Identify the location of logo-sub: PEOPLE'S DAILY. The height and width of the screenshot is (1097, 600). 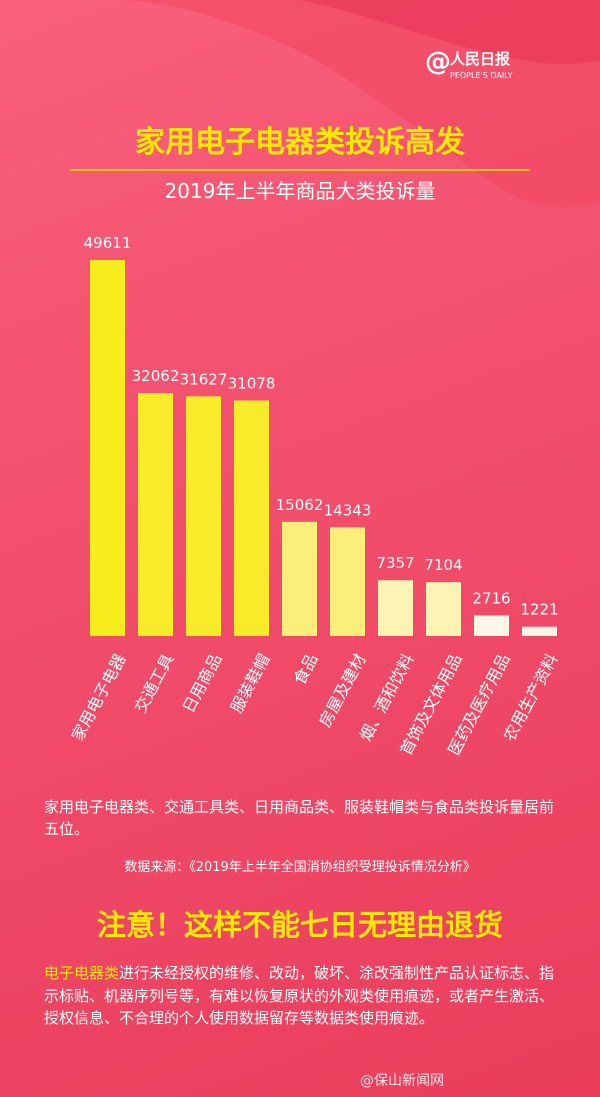
(481, 75).